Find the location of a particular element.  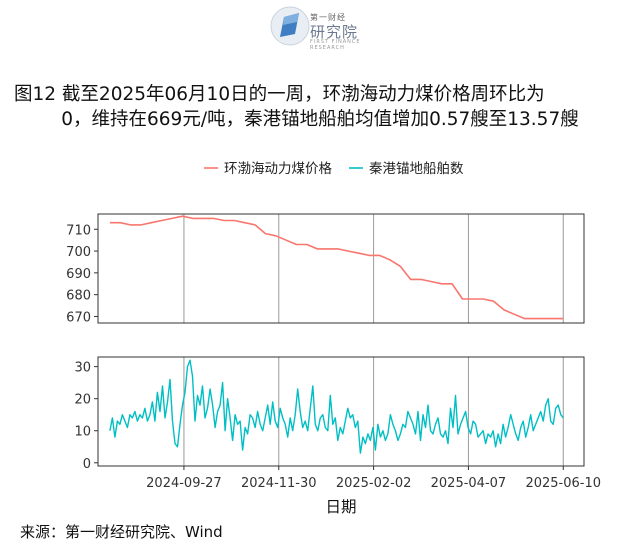

legend-label-1: 环渤海动力煤价格 is located at coordinates (278, 169).